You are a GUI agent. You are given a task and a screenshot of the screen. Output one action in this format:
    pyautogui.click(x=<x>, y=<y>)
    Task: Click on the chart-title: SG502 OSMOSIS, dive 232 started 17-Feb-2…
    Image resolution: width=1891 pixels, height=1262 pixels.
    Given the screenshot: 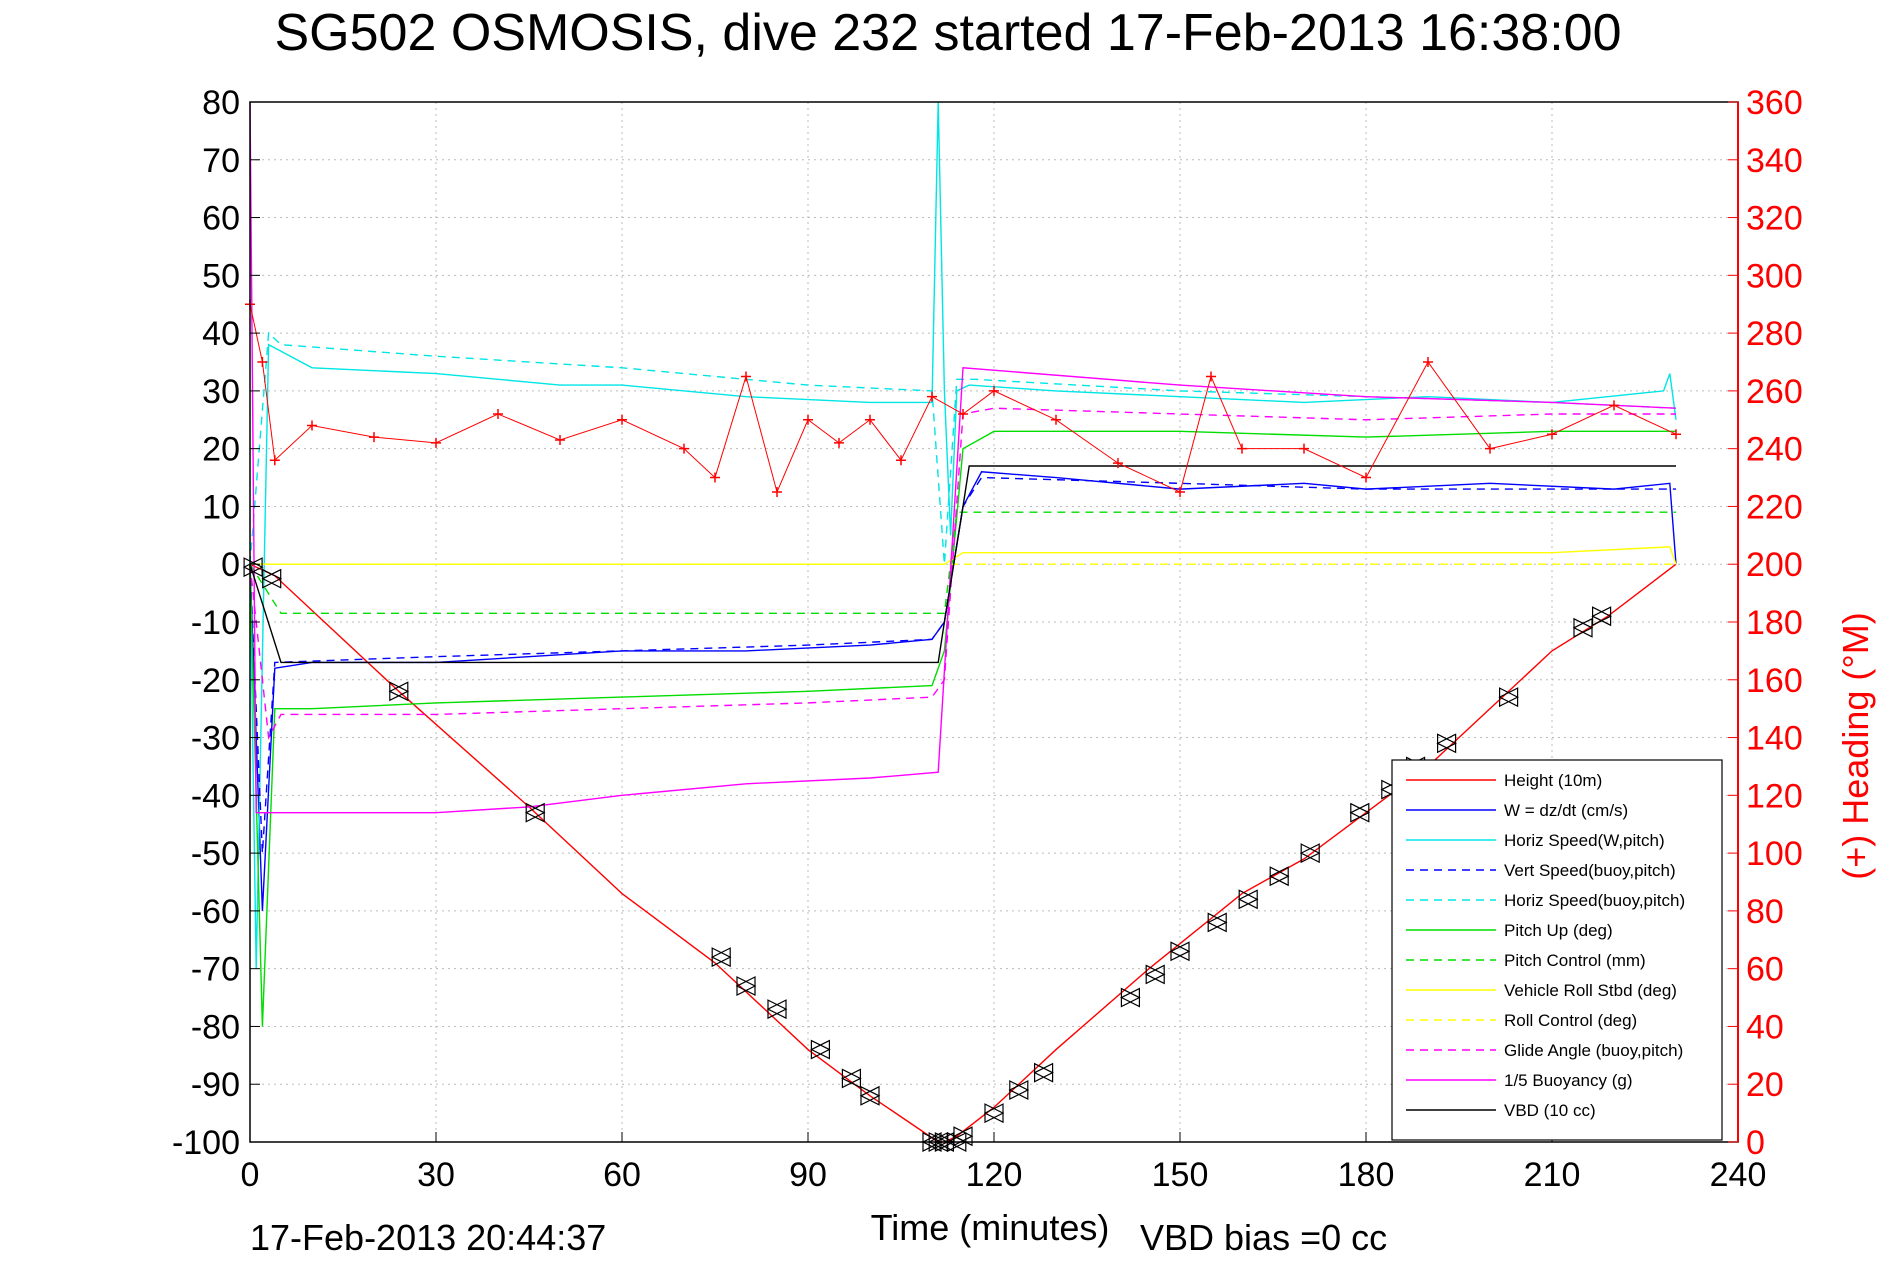 What is the action you would take?
    pyautogui.click(x=947, y=33)
    